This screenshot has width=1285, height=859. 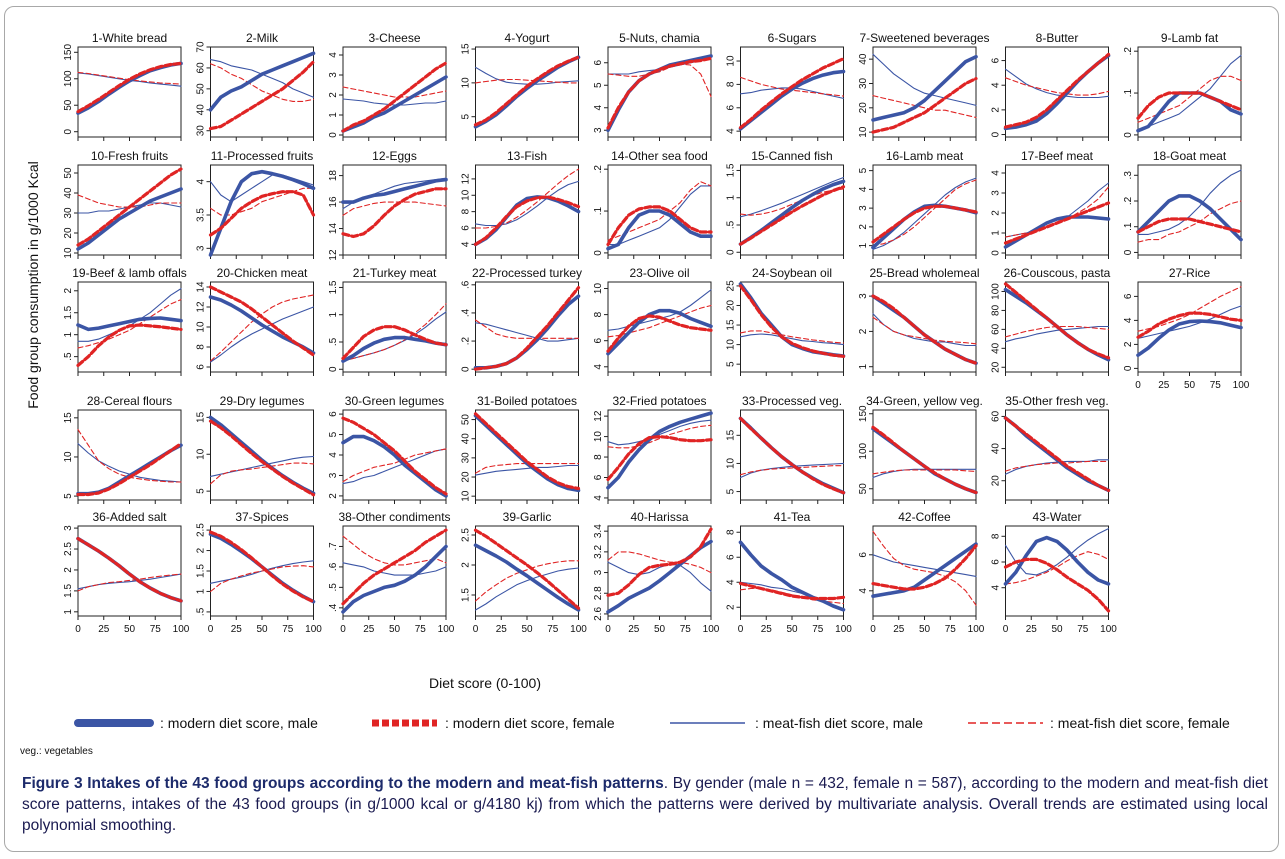 I want to click on panel-title: 4-Yogurt, so click(x=528, y=38).